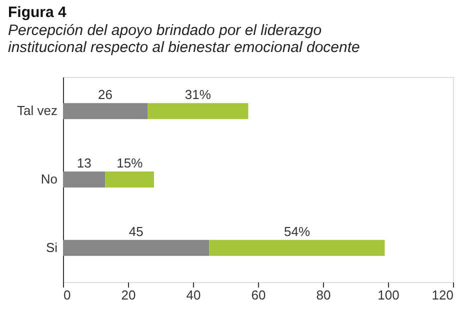 The image size is (476, 330). I want to click on x-tick-label: 20, so click(128, 295).